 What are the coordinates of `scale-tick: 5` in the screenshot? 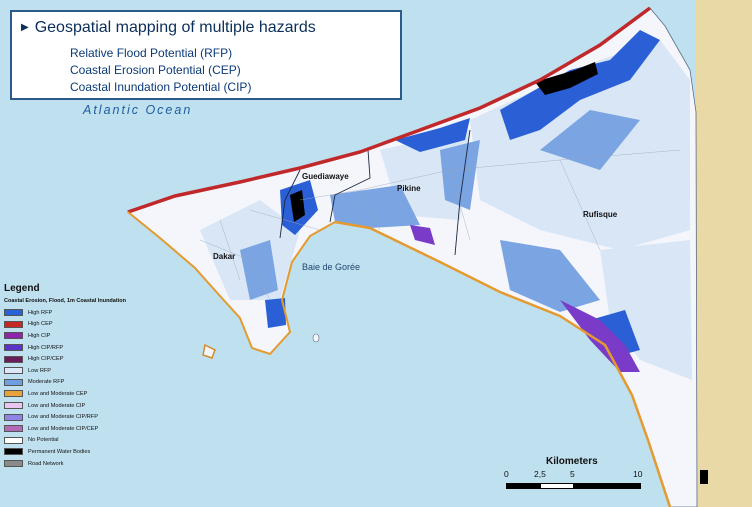 It's located at (572, 474).